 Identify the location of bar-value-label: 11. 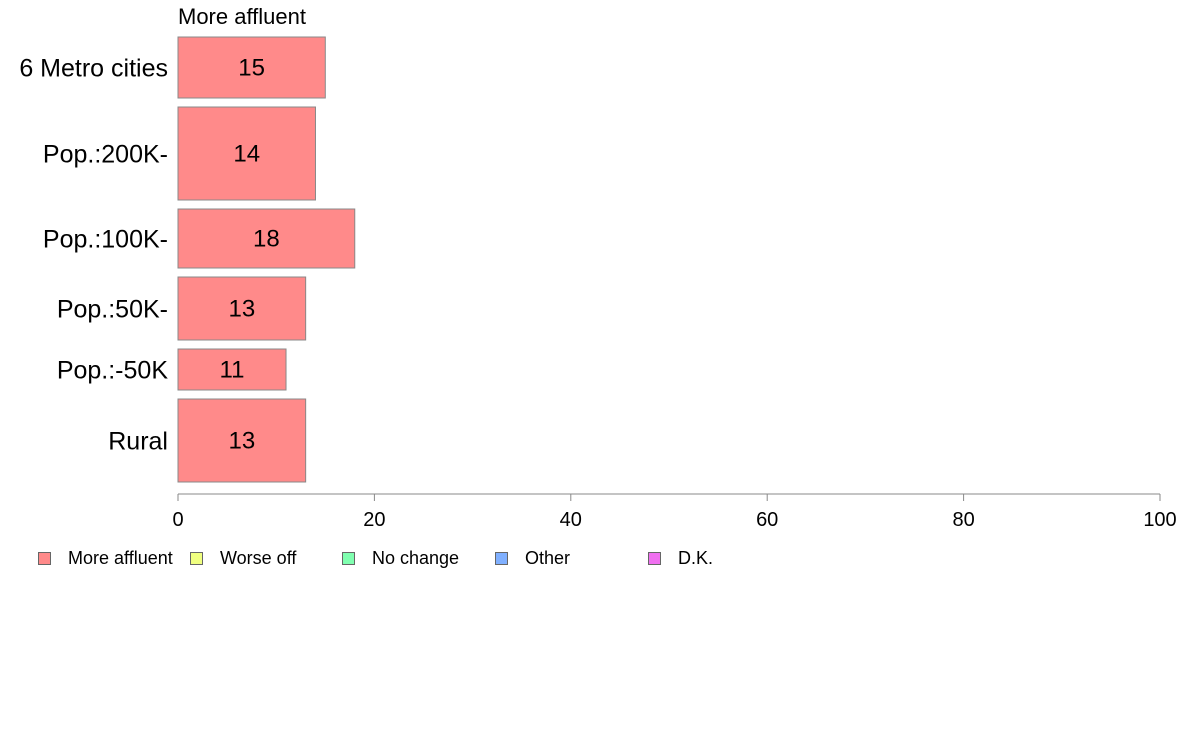
(232, 370).